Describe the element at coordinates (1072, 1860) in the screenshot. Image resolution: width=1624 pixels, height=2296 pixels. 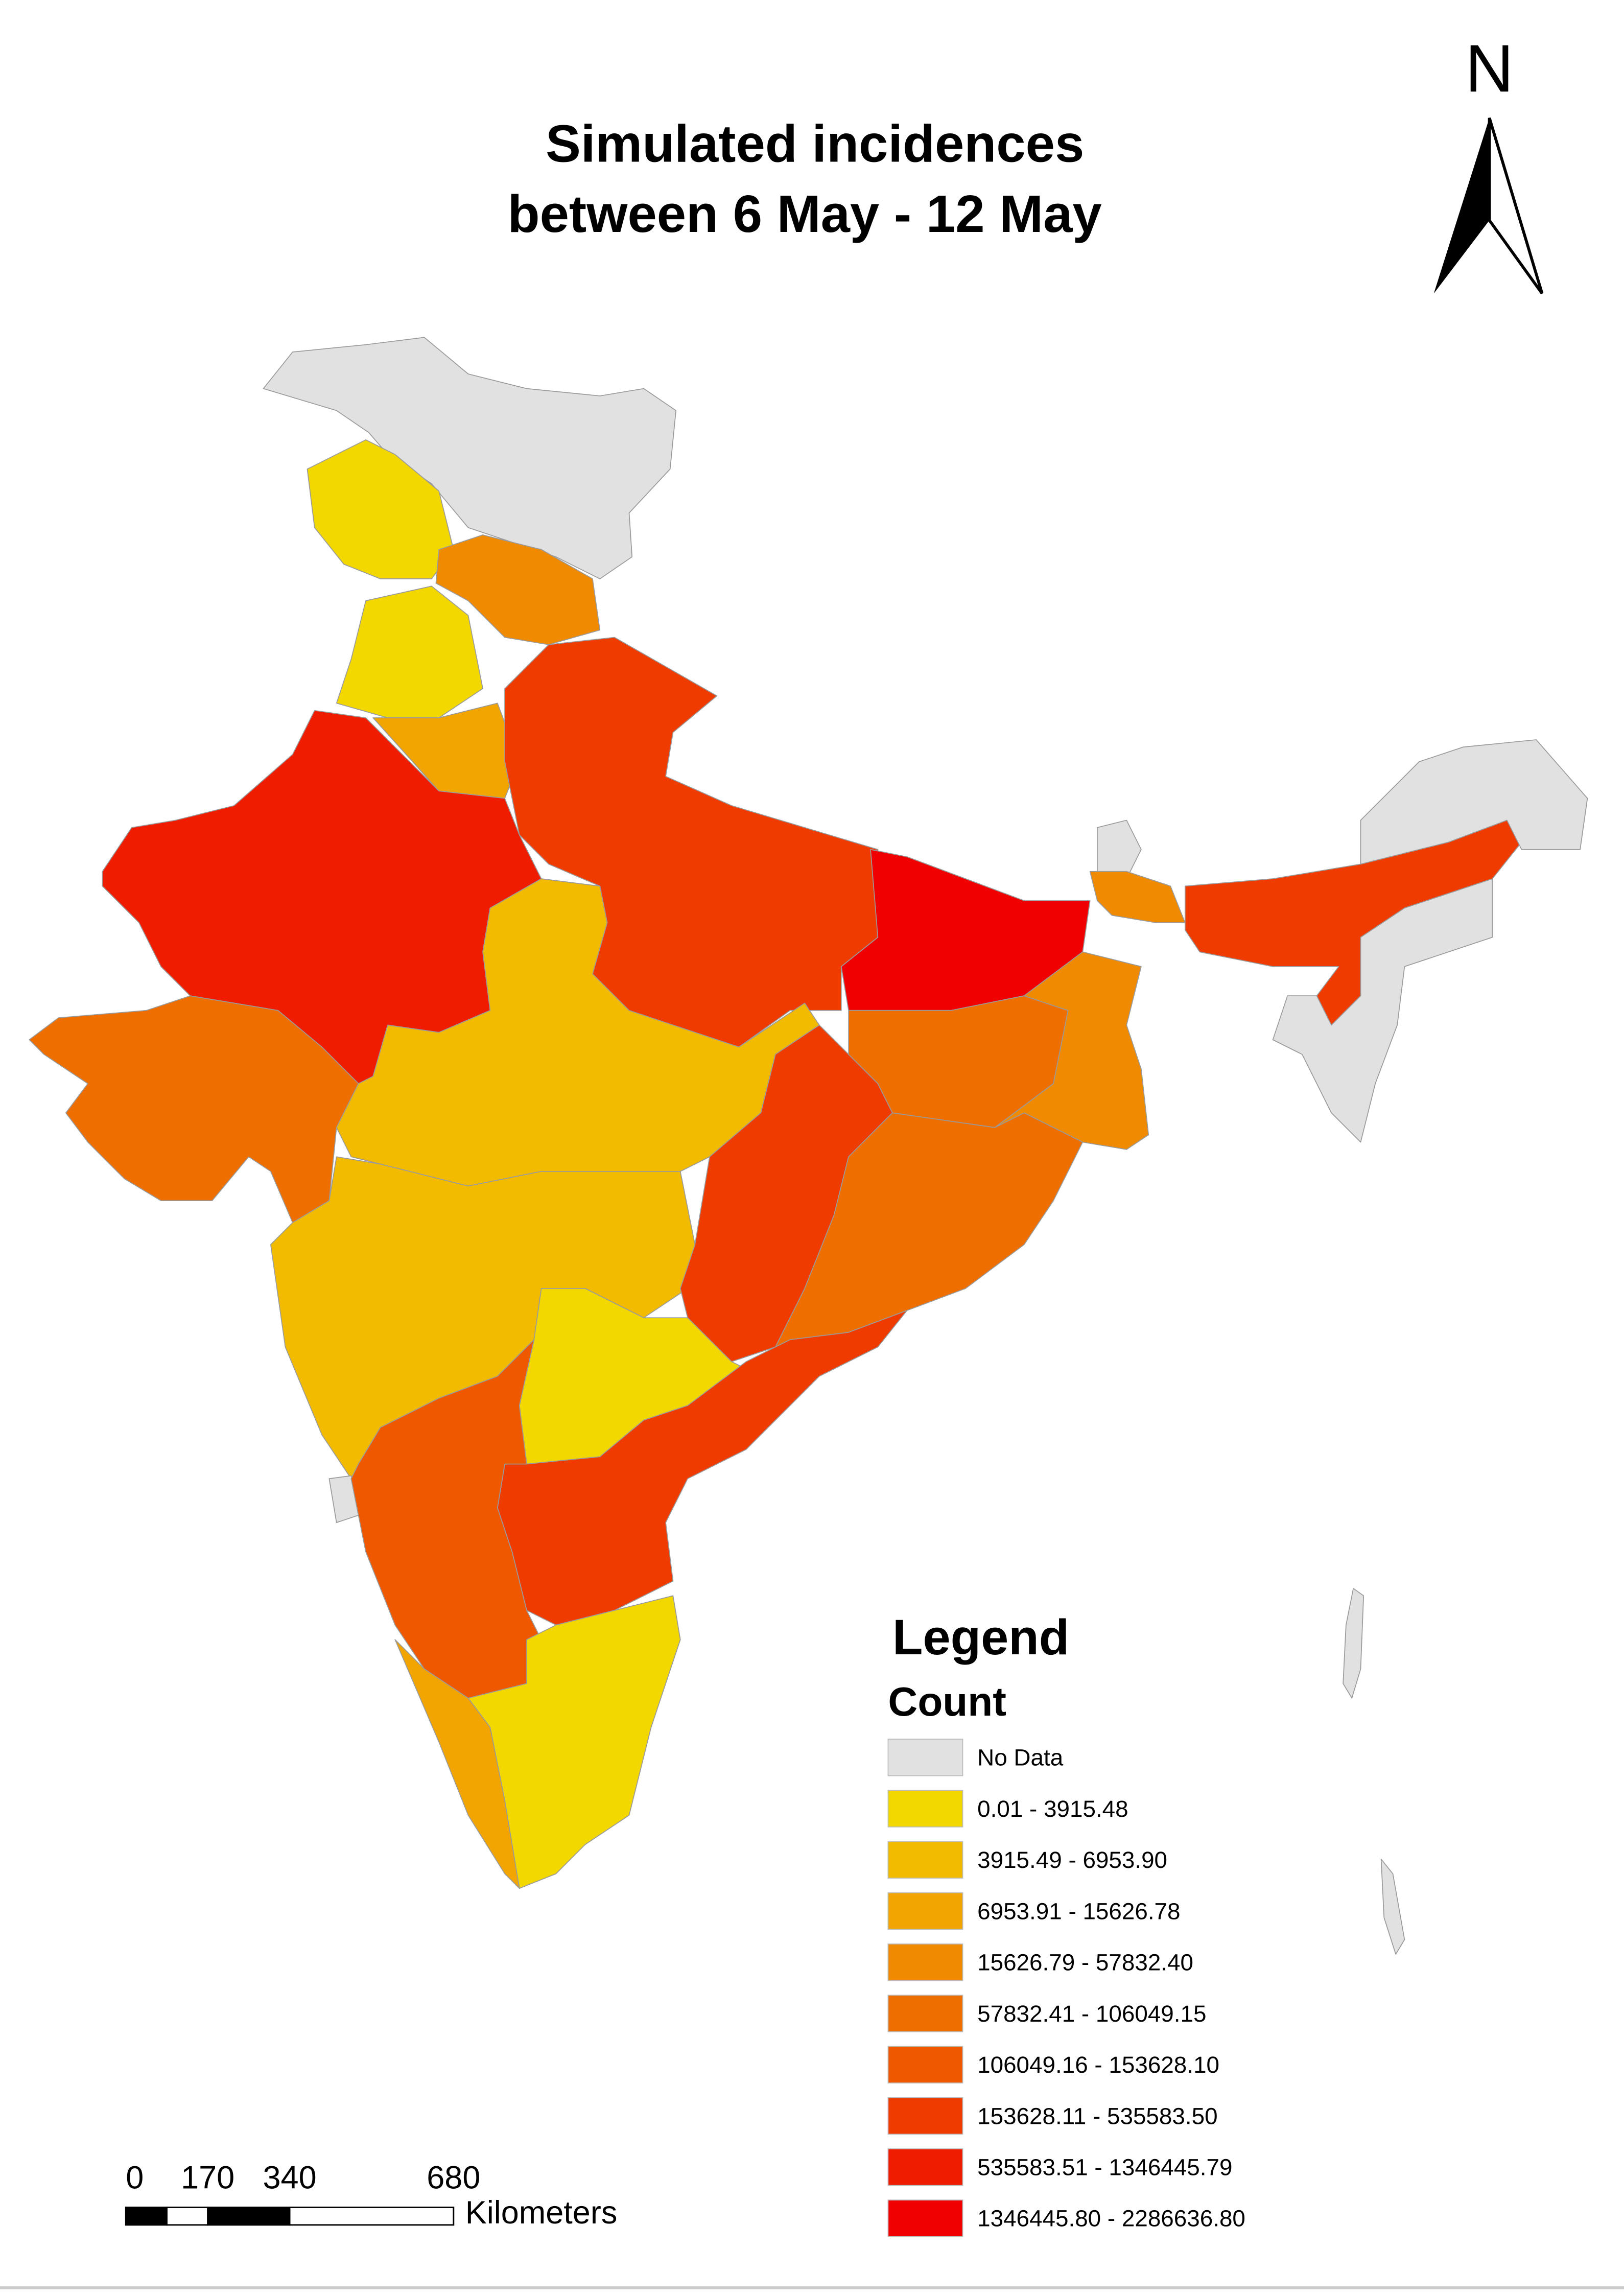
I see `legend-label: 3915.49 - 6953.90` at that location.